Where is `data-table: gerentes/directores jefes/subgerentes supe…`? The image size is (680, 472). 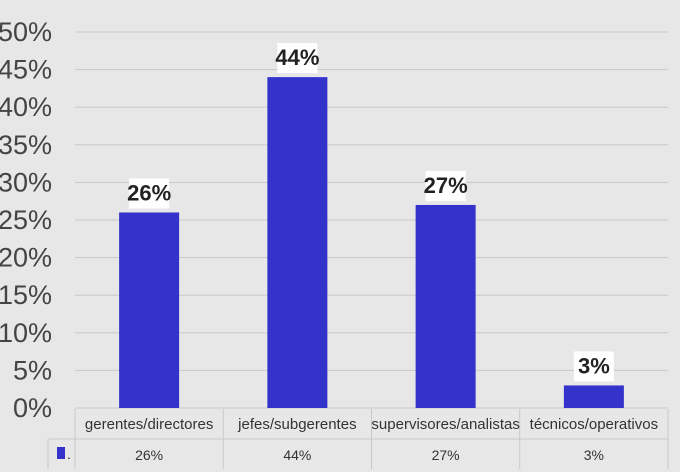
data-table: gerentes/directores jefes/subgerentes supe… is located at coordinates (358, 439).